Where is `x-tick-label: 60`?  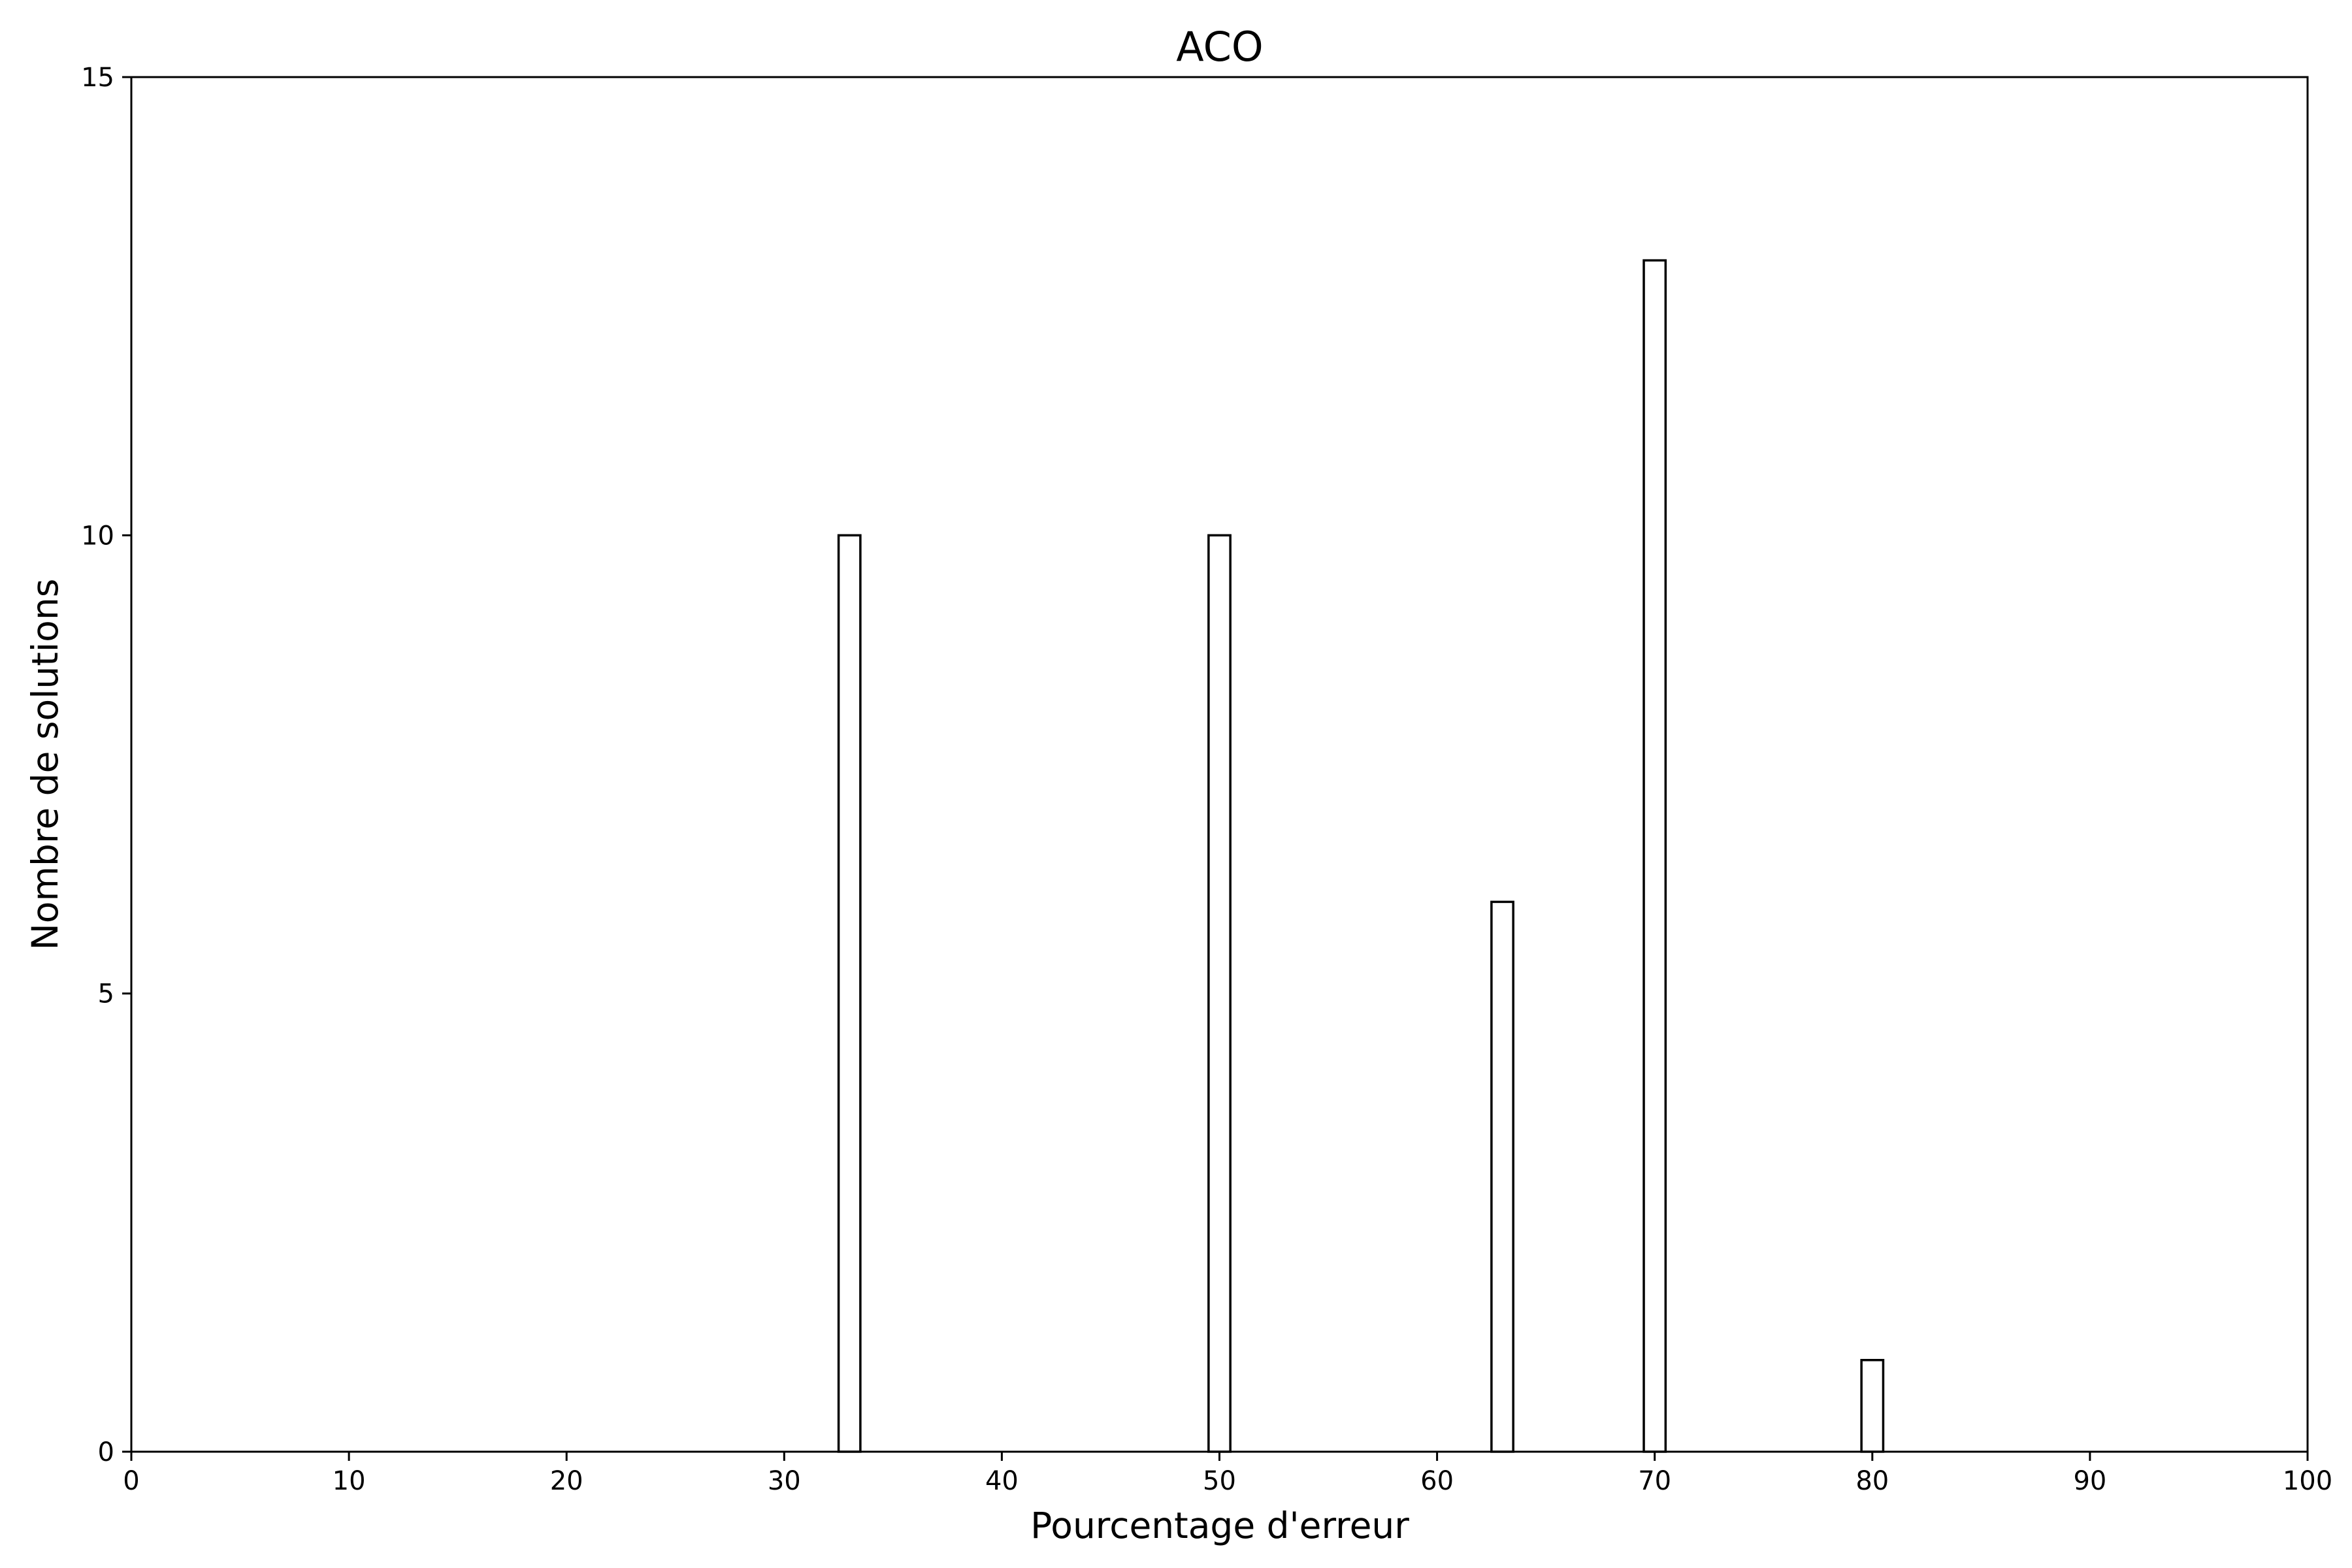 x-tick-label: 60 is located at coordinates (1437, 1481).